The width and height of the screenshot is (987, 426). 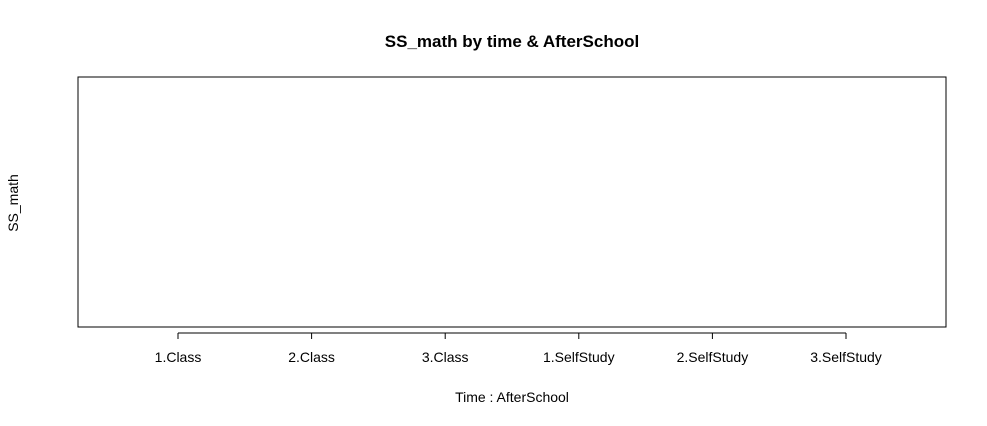 What do you see at coordinates (846, 357) in the screenshot?
I see `x-tick-label: 3.SelfStudy` at bounding box center [846, 357].